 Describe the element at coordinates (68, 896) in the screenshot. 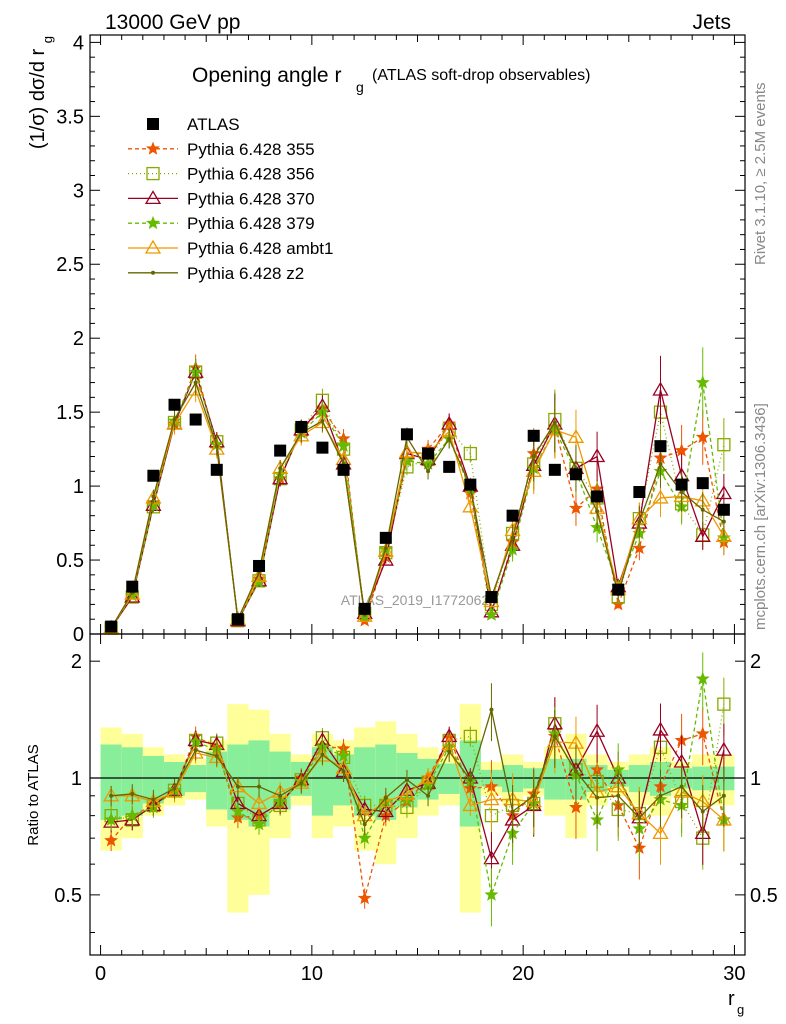

I see `ratio-y-tick-label: 0.5` at that location.